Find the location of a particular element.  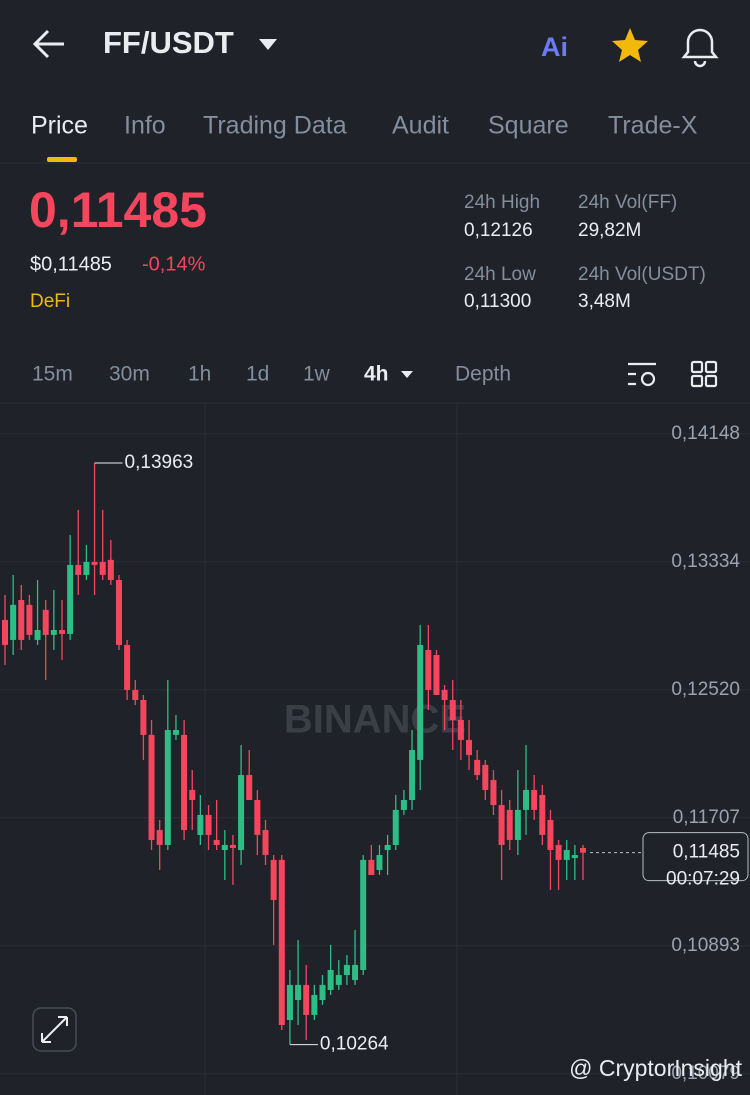

interval: 30m is located at coordinates (129, 374).